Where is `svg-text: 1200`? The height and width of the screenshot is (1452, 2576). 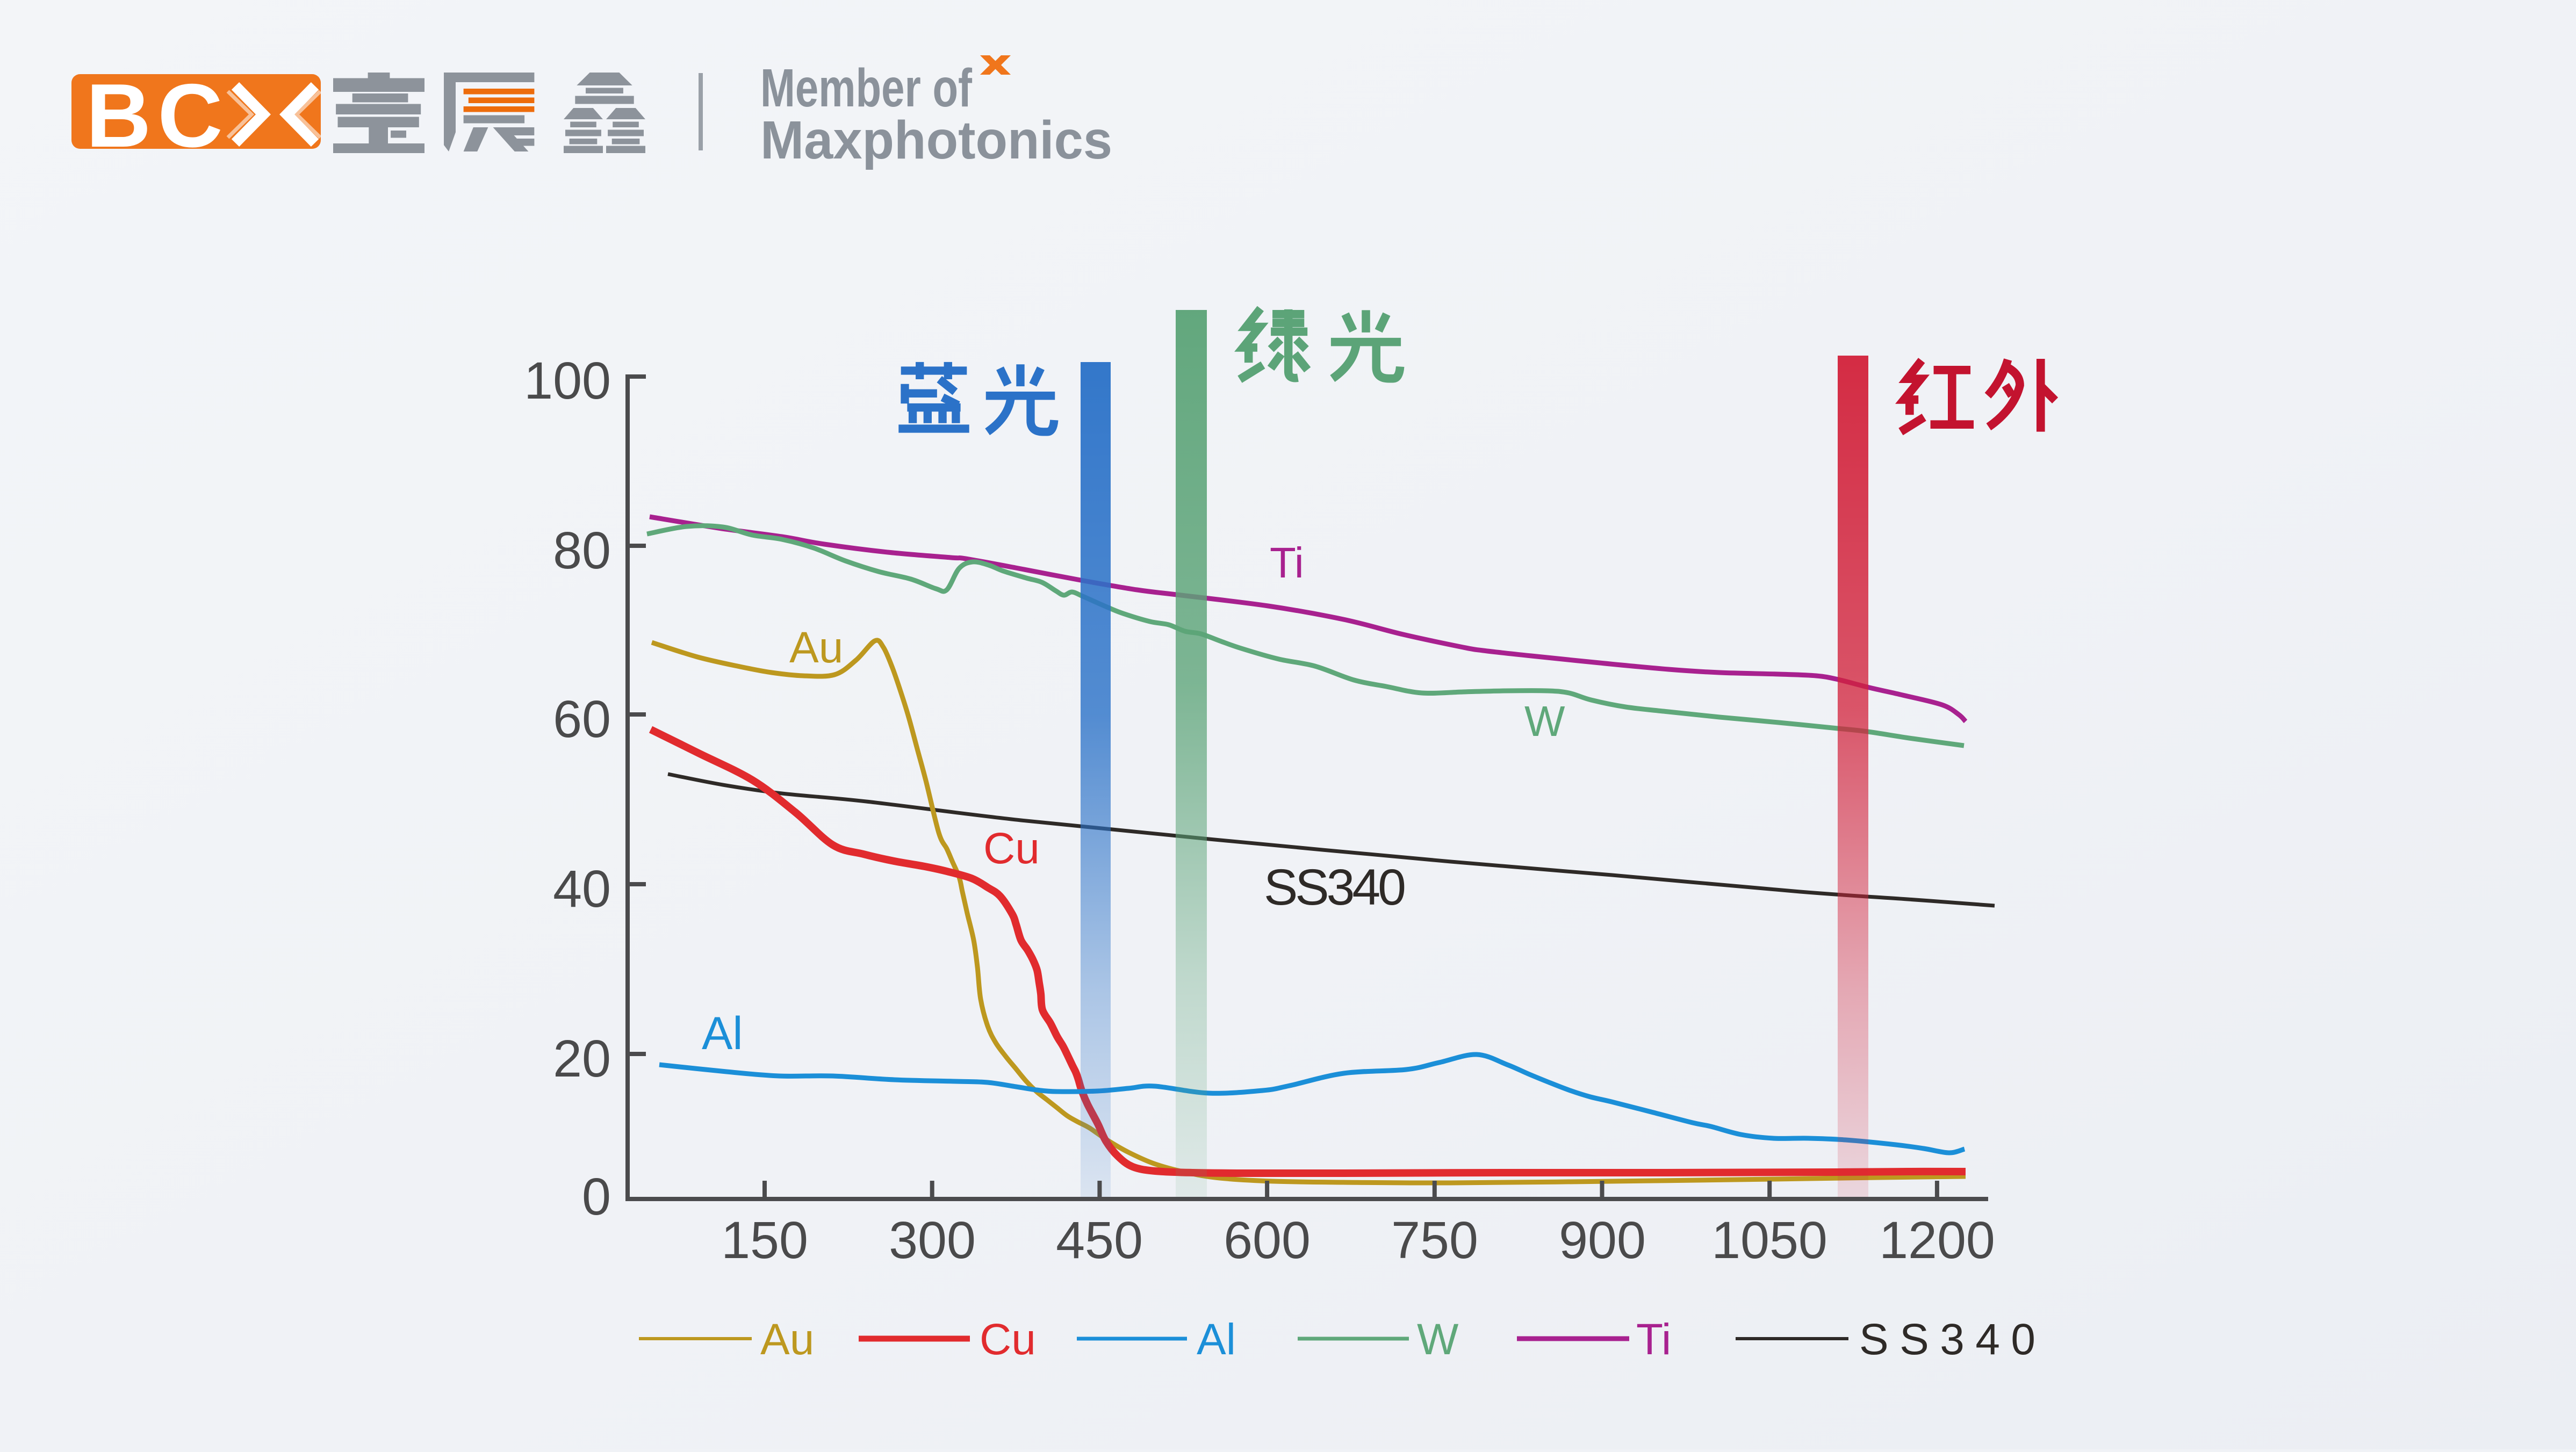 svg-text: 1200 is located at coordinates (1937, 1240).